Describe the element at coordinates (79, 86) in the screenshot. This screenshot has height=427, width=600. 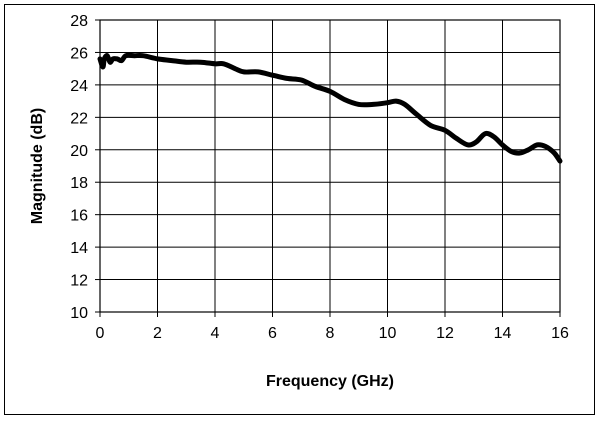
I see `y-tick-label: 24` at that location.